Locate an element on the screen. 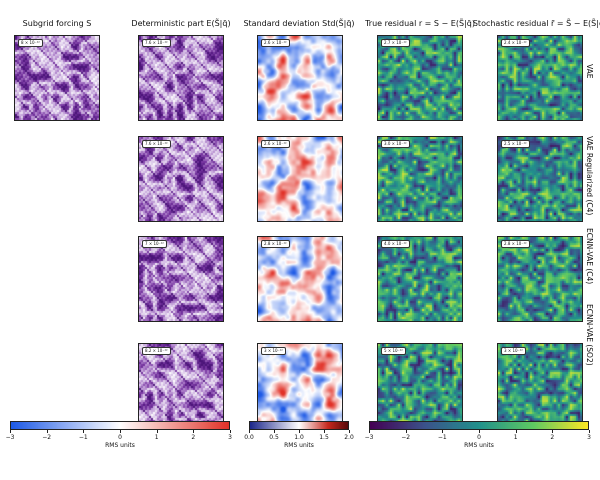 The width and height of the screenshot is (600, 480). row-label-vae: VAE is located at coordinates (589, 71).